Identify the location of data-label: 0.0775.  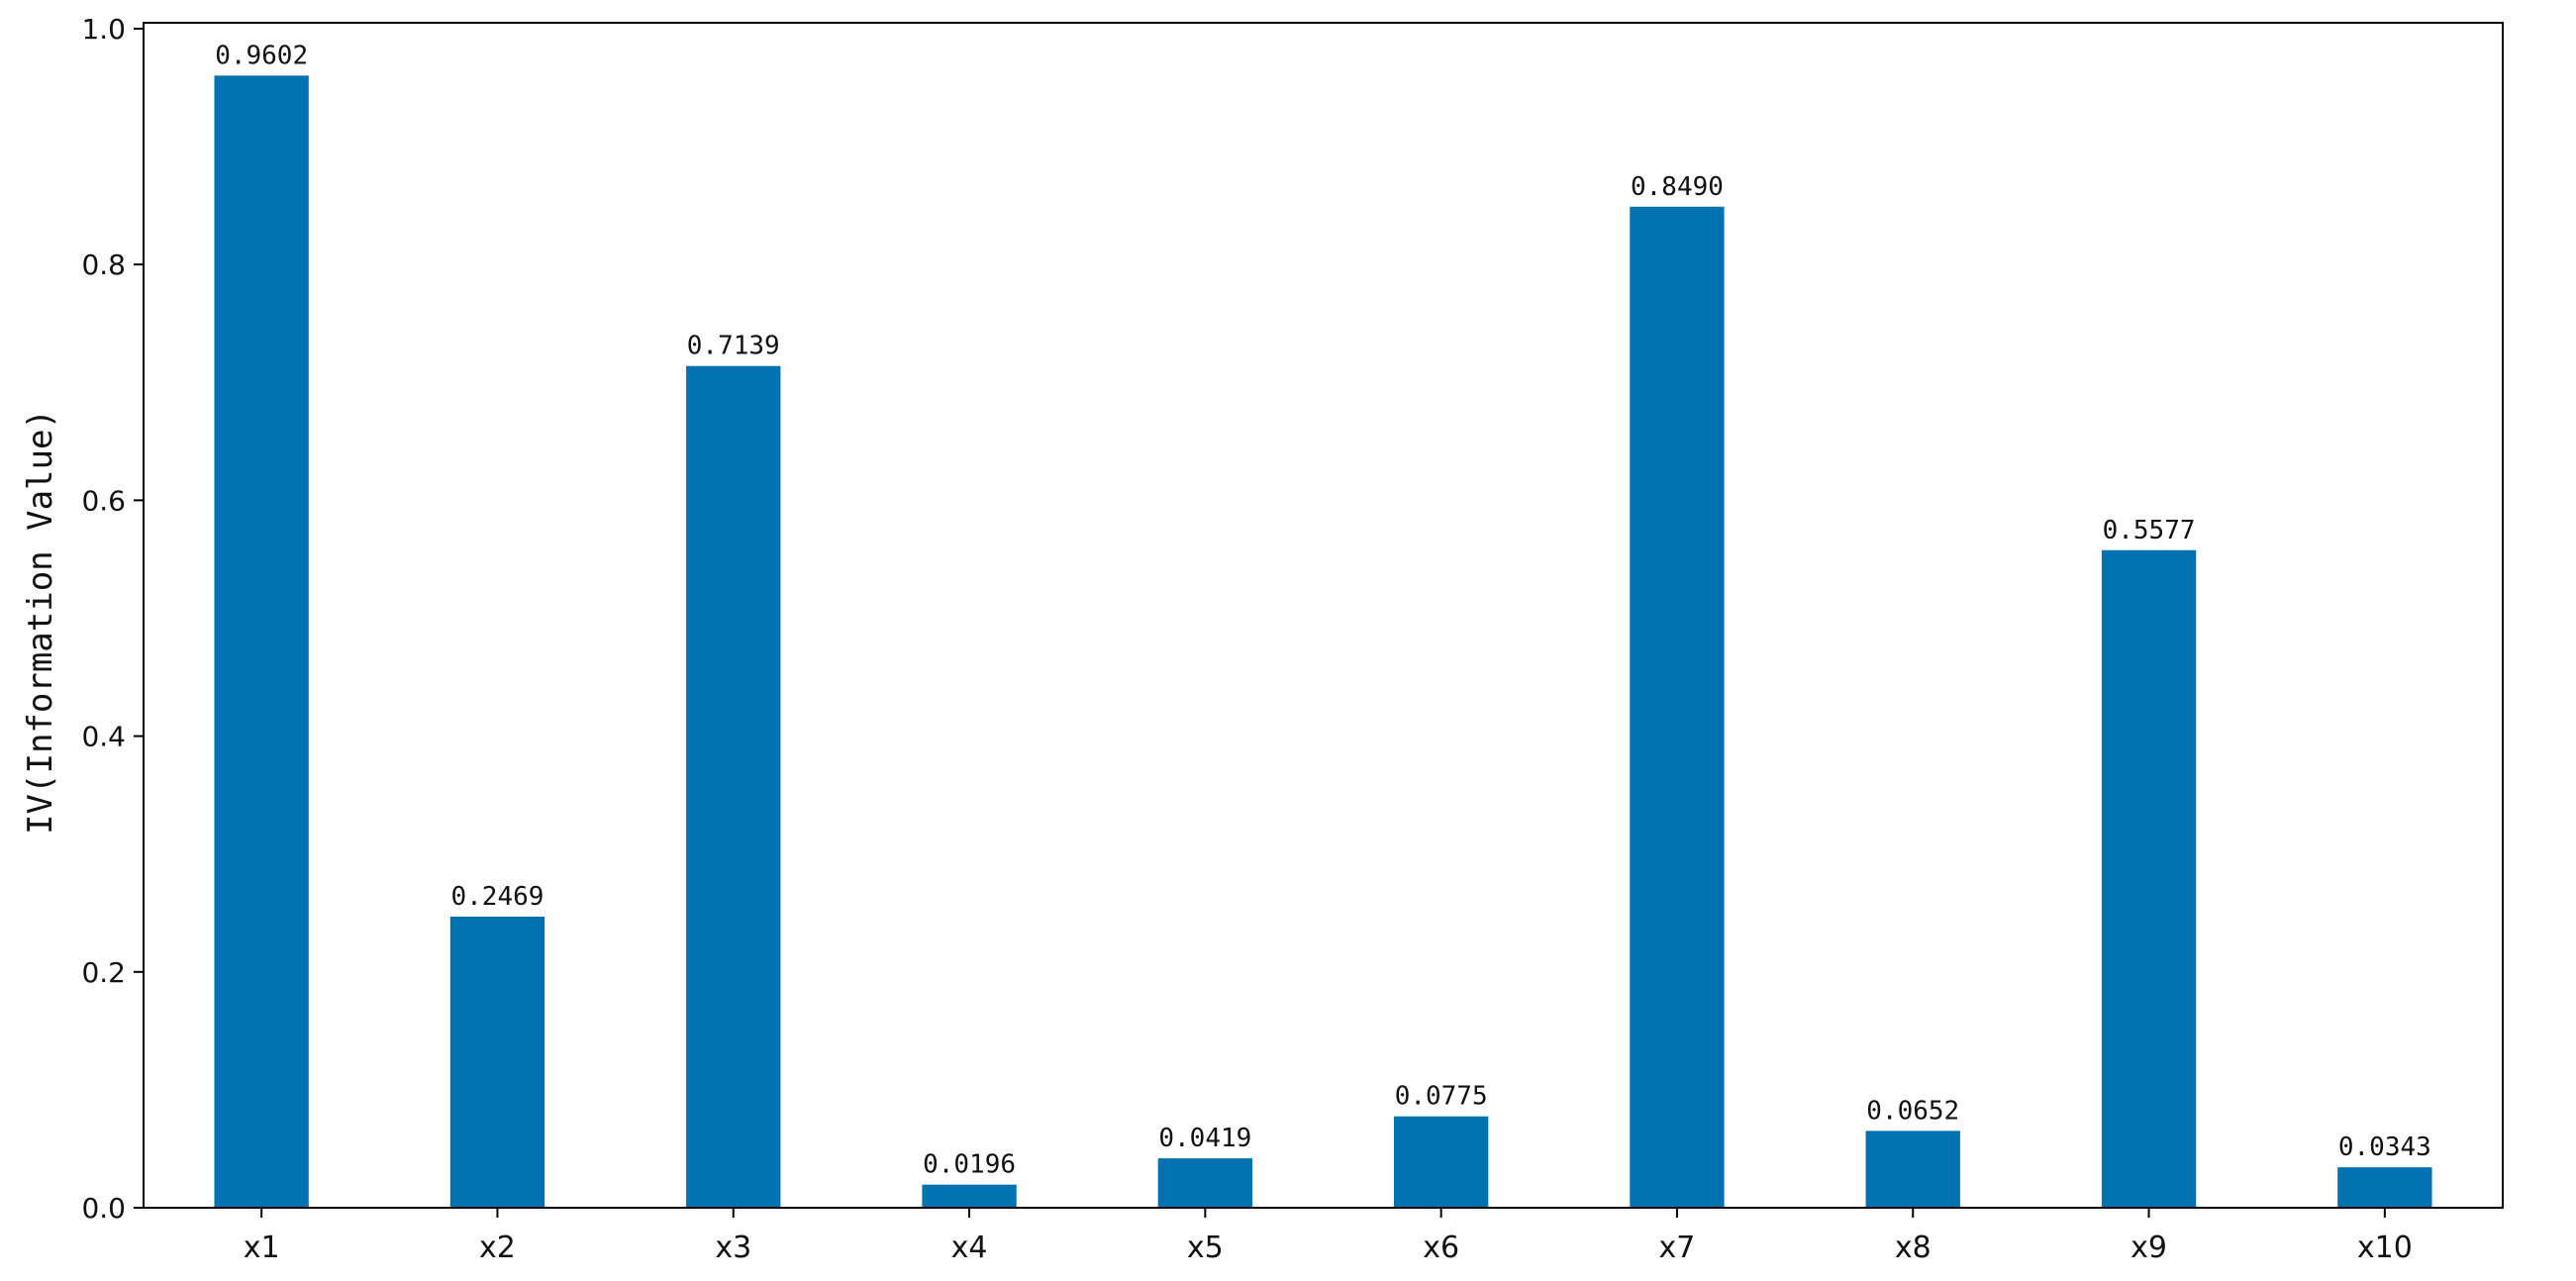
(1442, 1097).